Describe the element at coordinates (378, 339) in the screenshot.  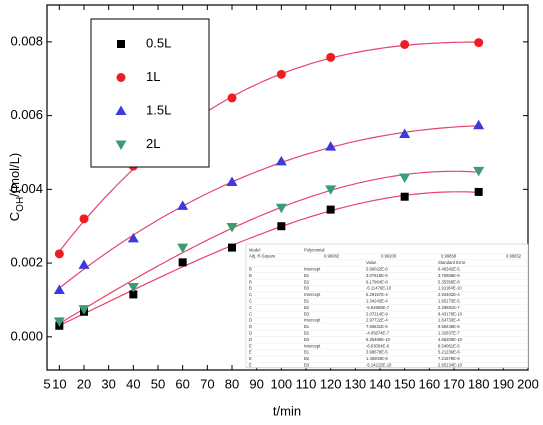
I see `table-cell: 6.35469E-10` at that location.